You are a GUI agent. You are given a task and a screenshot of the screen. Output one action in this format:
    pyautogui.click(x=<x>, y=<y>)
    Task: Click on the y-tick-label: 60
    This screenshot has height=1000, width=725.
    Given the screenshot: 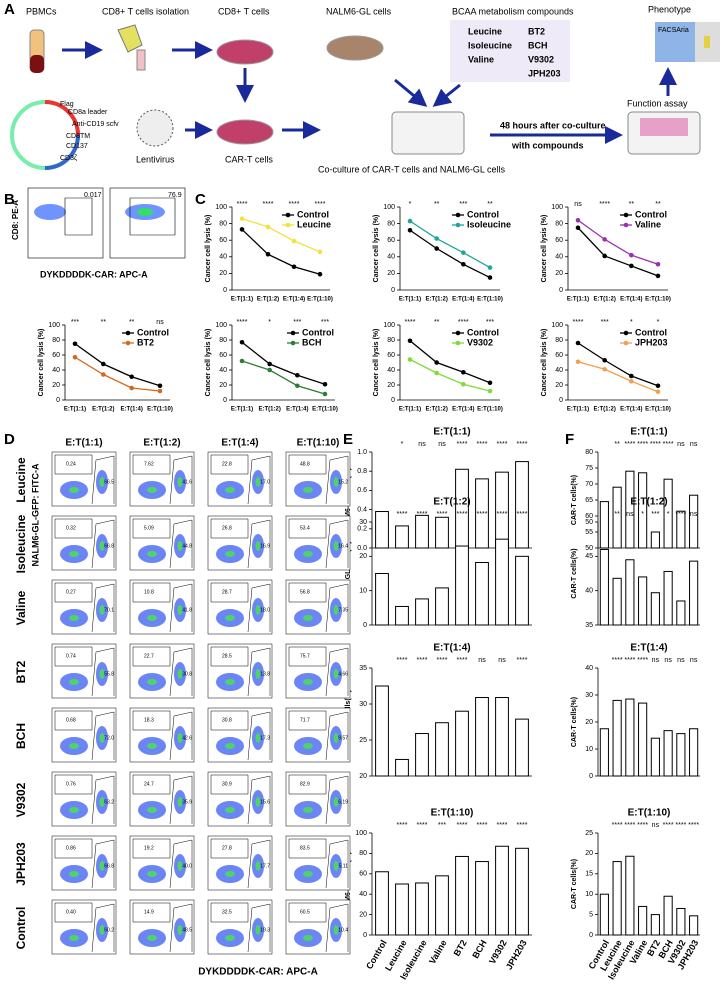 What is the action you would take?
    pyautogui.click(x=559, y=355)
    